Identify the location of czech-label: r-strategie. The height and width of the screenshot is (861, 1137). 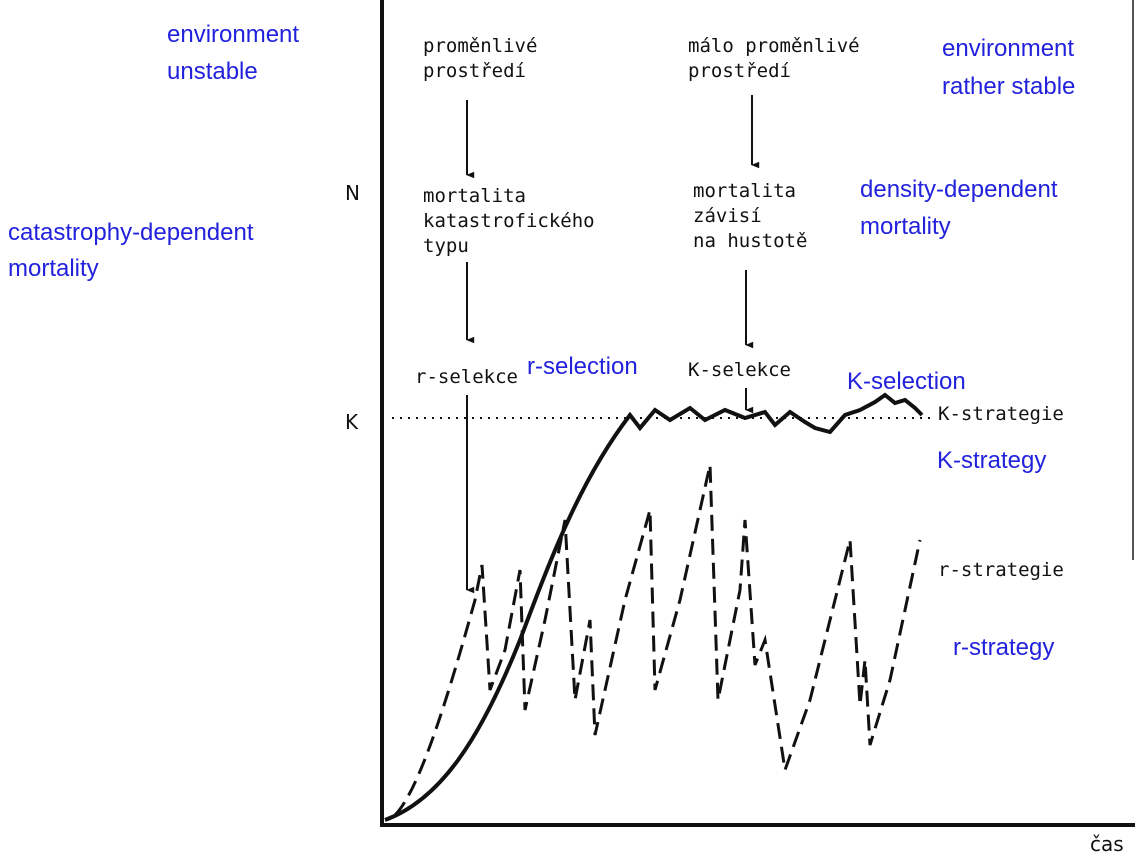
(1001, 570).